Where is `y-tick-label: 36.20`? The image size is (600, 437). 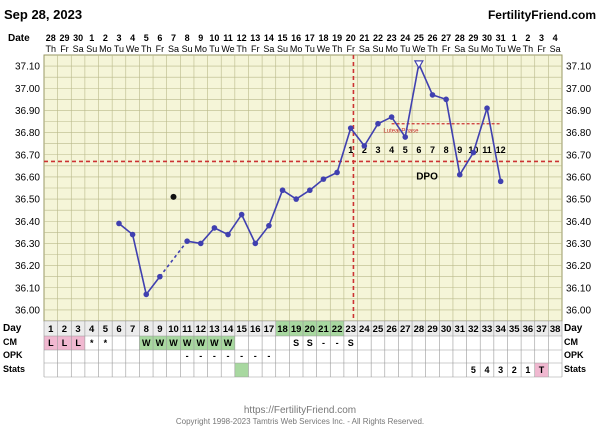 y-tick-label: 36.20 is located at coordinates (578, 266).